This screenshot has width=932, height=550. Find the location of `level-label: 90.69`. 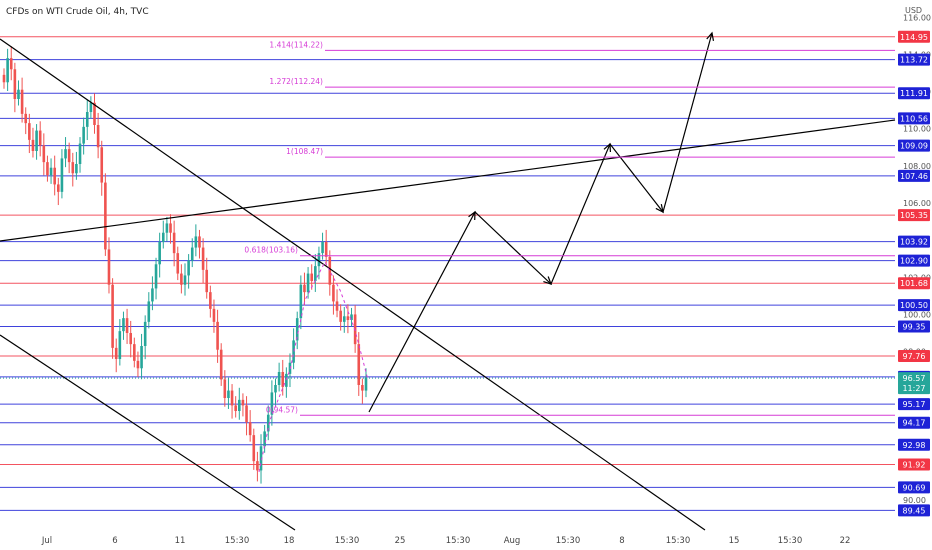

level-label: 90.69 is located at coordinates (914, 487).